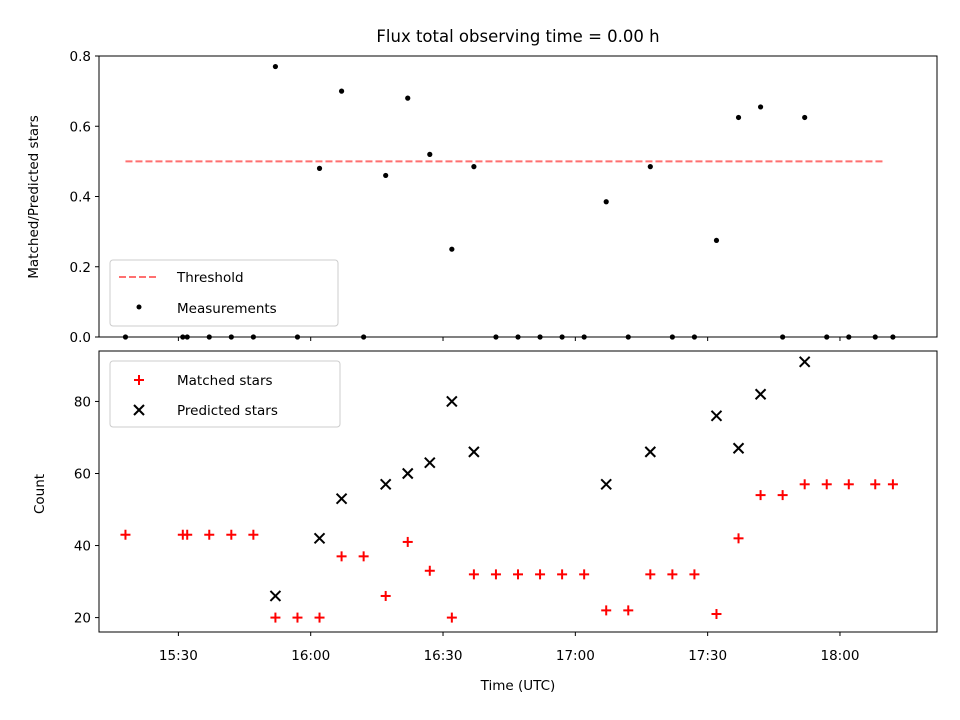  What do you see at coordinates (575, 656) in the screenshot?
I see `x-tick-label: 17:00` at bounding box center [575, 656].